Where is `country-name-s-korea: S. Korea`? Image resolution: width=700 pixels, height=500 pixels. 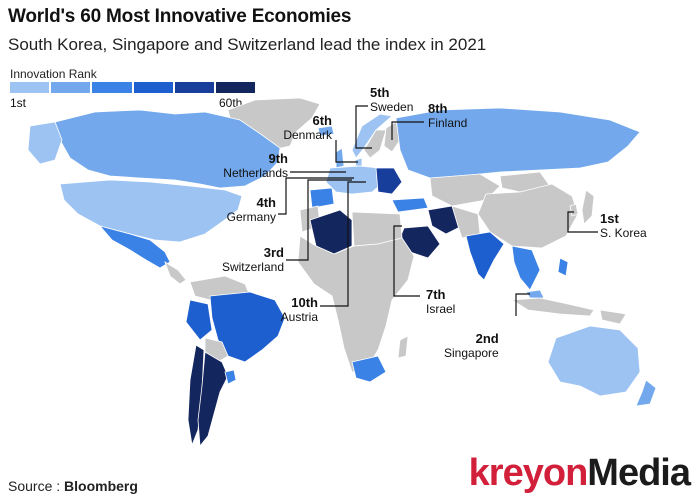 country-name-s-korea: S. Korea is located at coordinates (623, 233).